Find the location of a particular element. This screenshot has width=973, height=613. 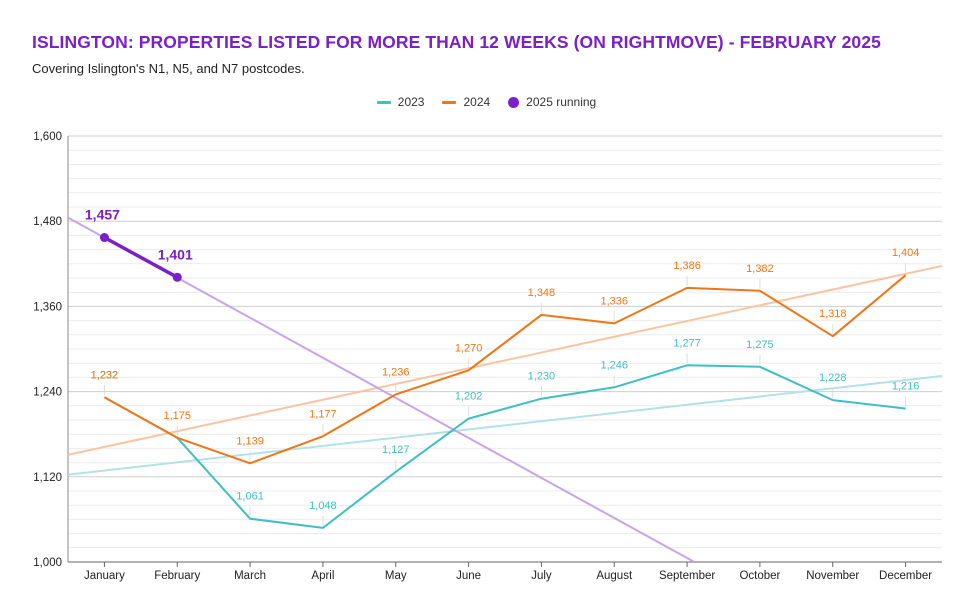

trendline-2023 is located at coordinates (505, 425).